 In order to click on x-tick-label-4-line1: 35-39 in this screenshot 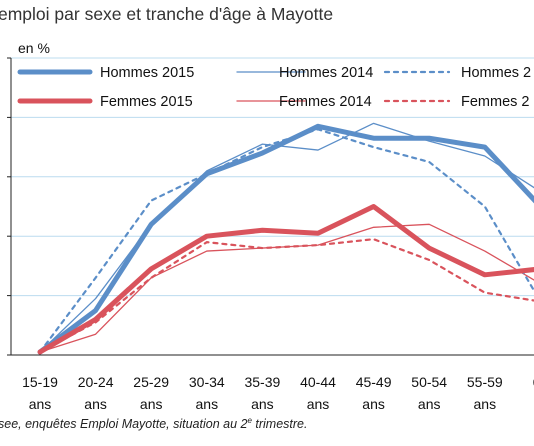, I will do `click(262, 382)`.